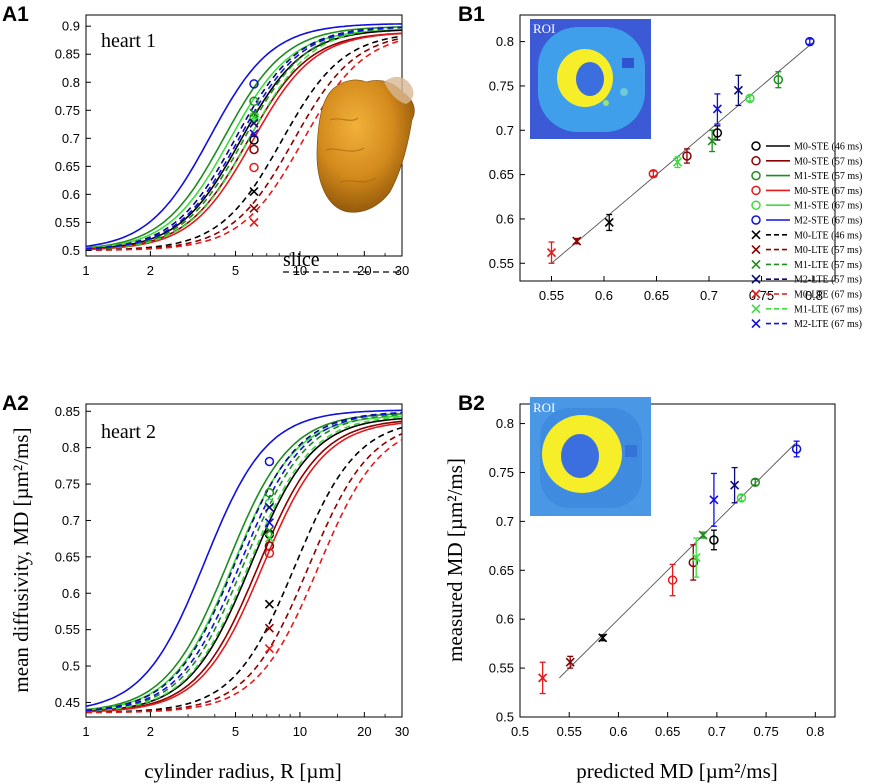 Image resolution: width=886 pixels, height=784 pixels. I want to click on x-tick-label: 0.7, so click(709, 295).